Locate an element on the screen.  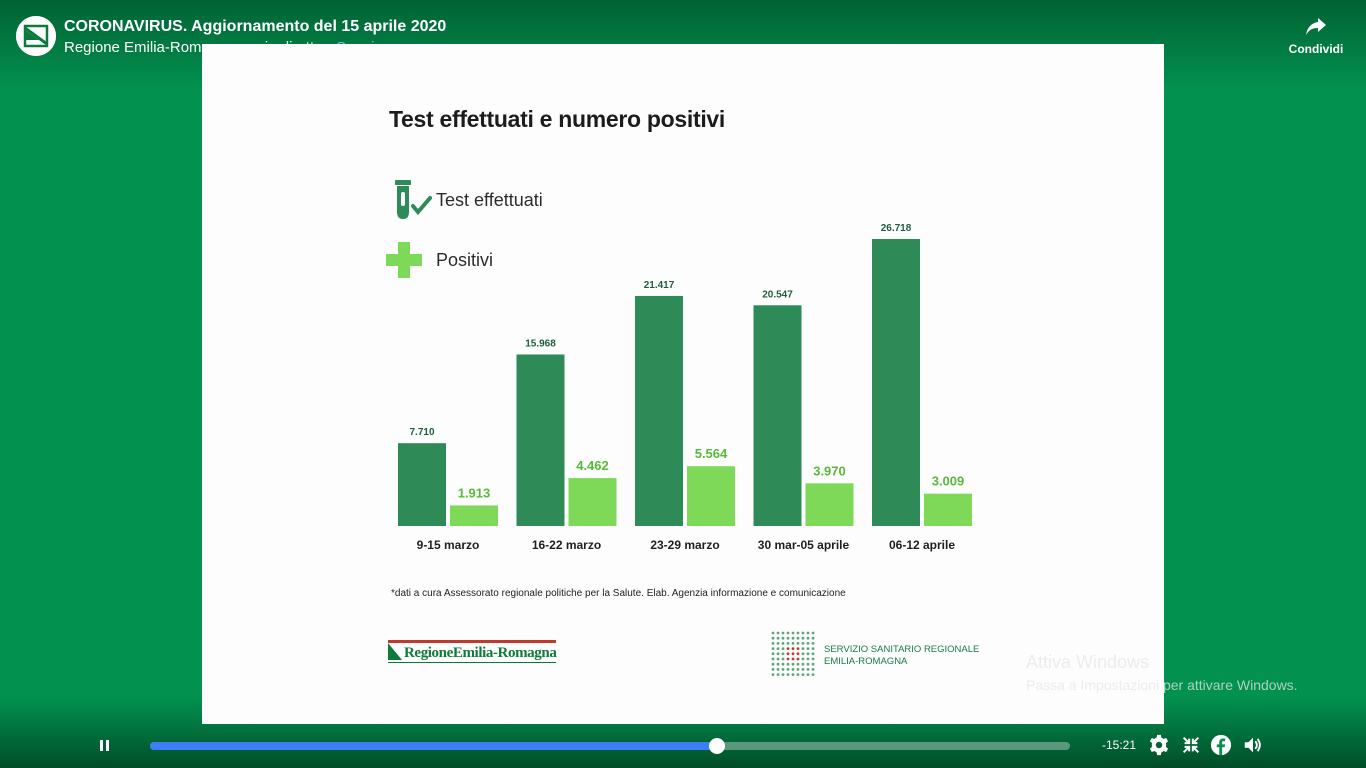
legend-tests-label: Test effettuati is located at coordinates (489, 199).